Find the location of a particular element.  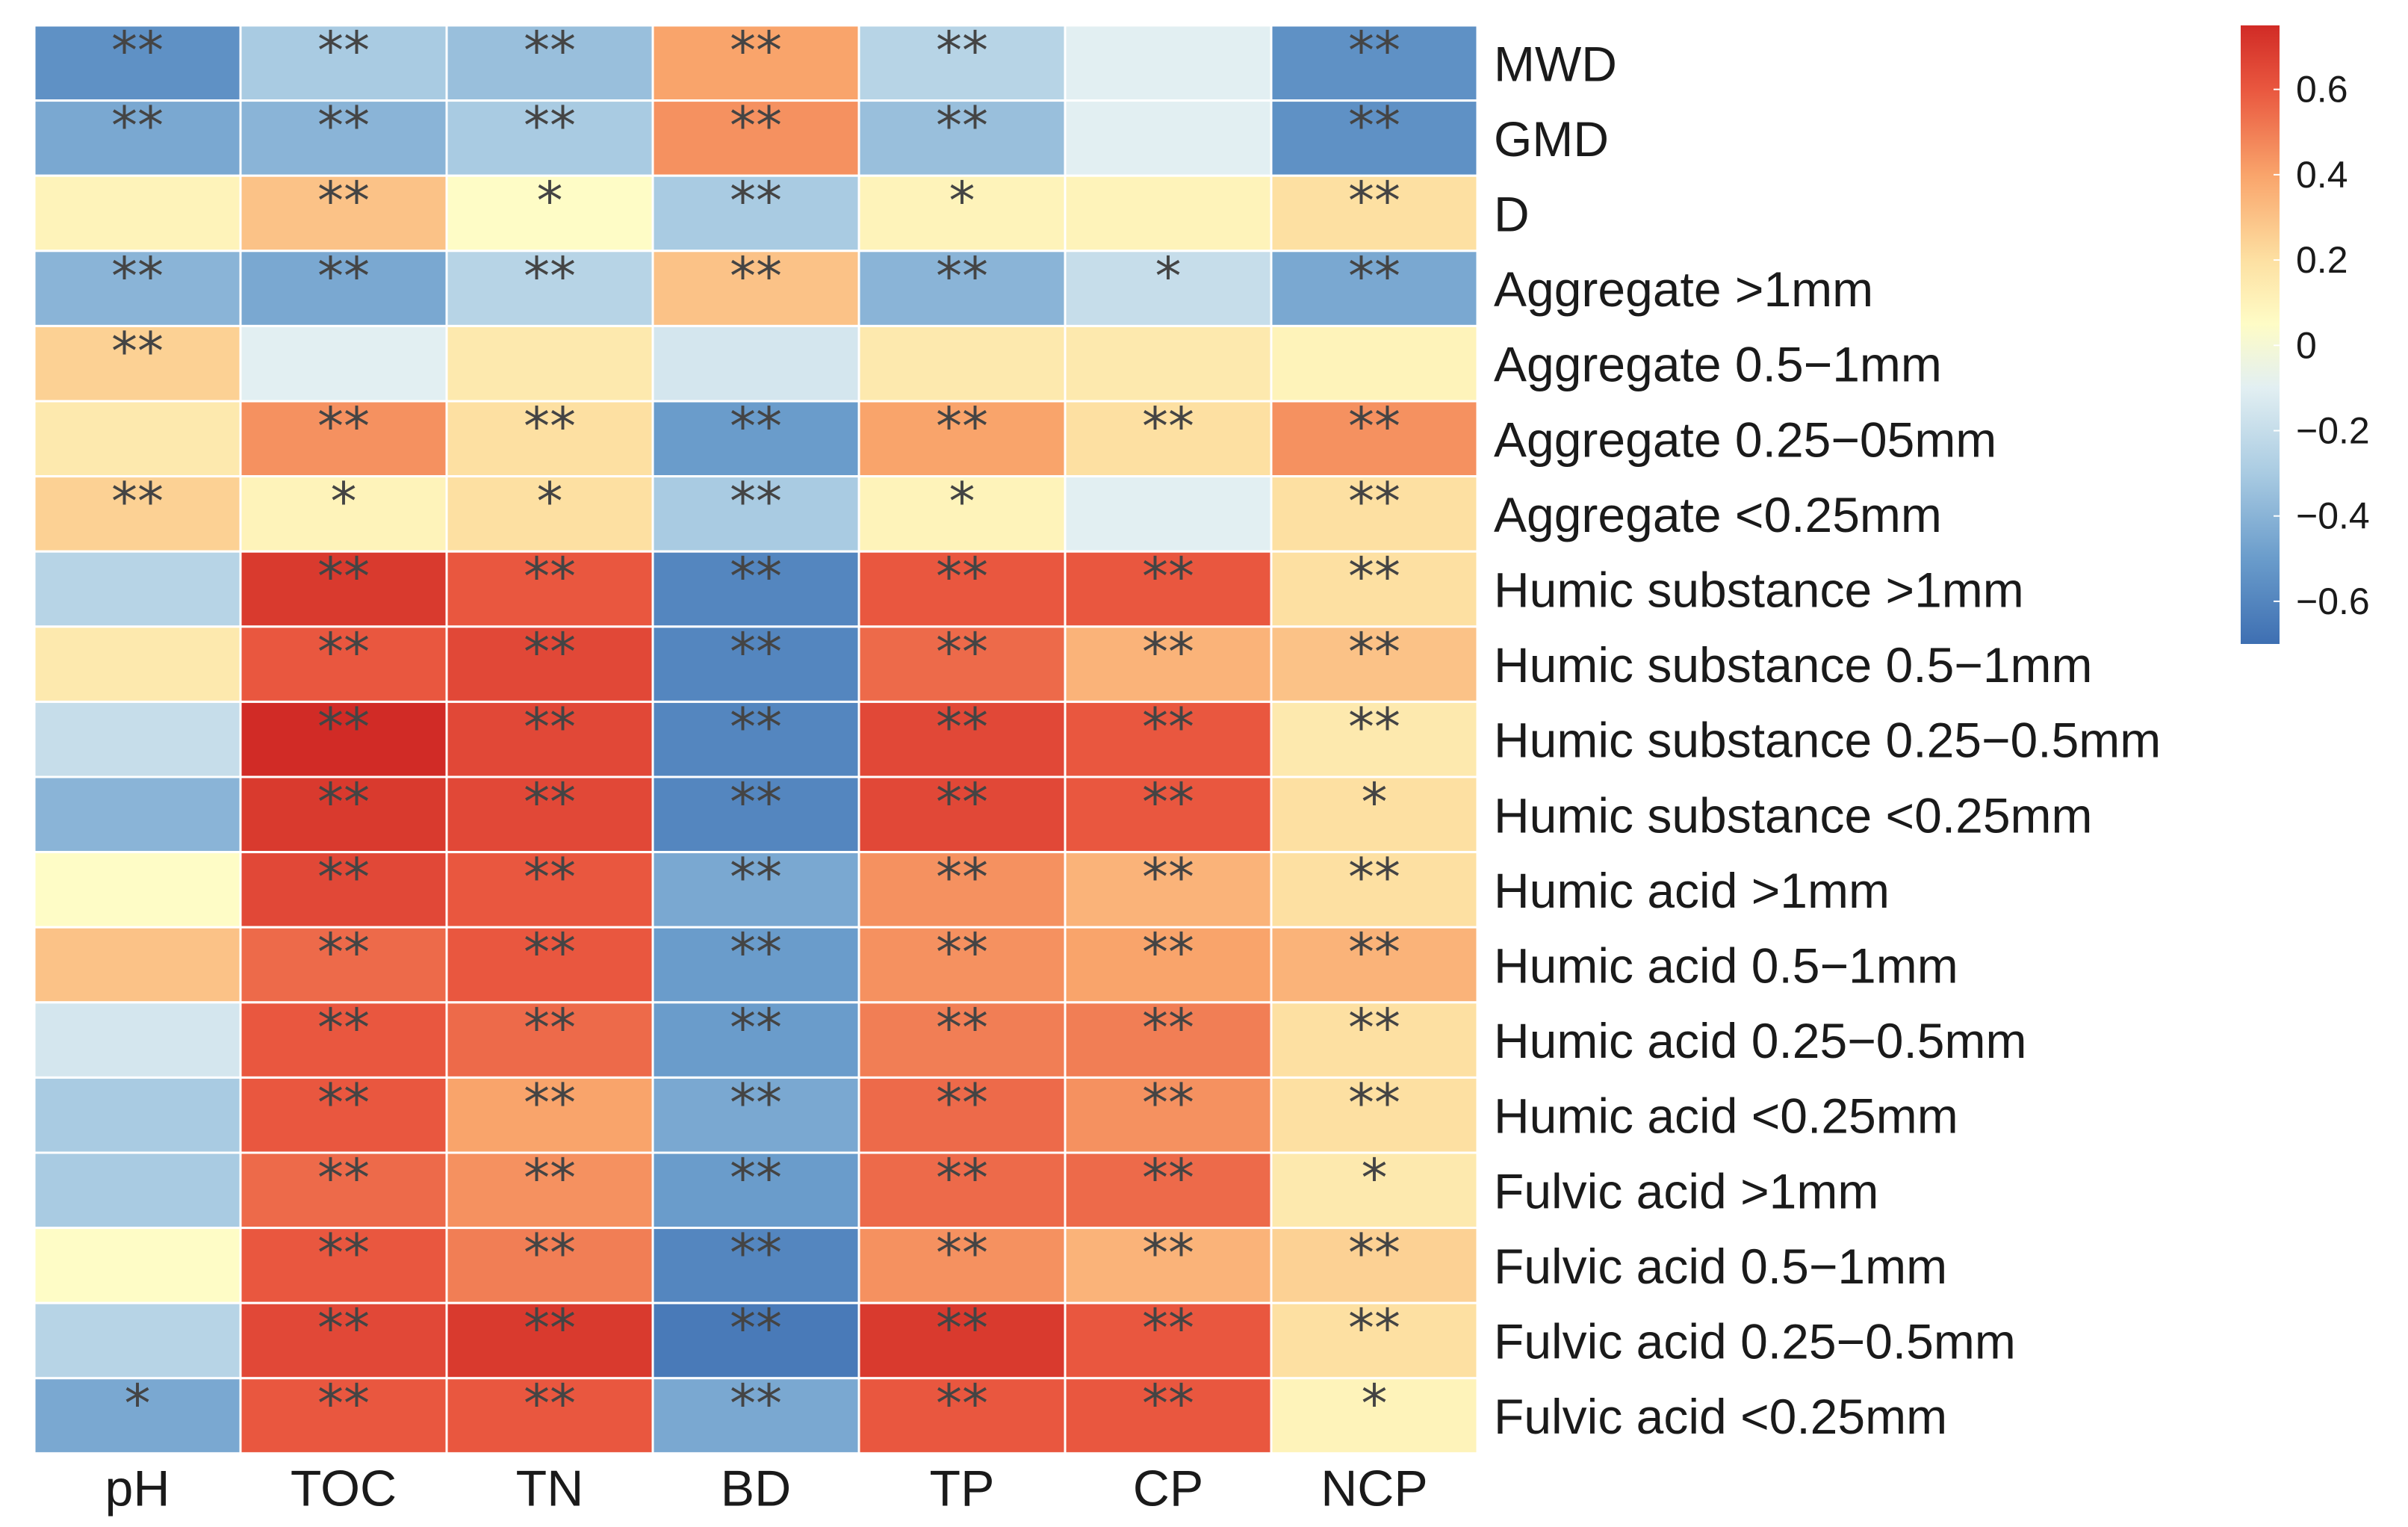

row-label-humic-substance-0-5-1mm: Humic substance 0.5−1mm is located at coordinates (1793, 665).